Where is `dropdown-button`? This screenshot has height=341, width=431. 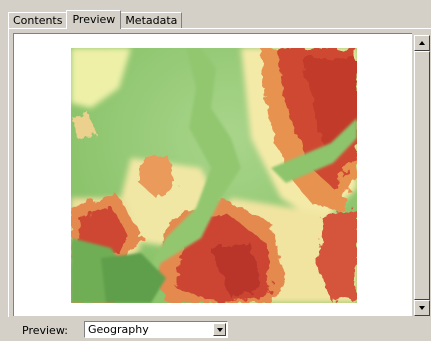
dropdown-button is located at coordinates (219, 329).